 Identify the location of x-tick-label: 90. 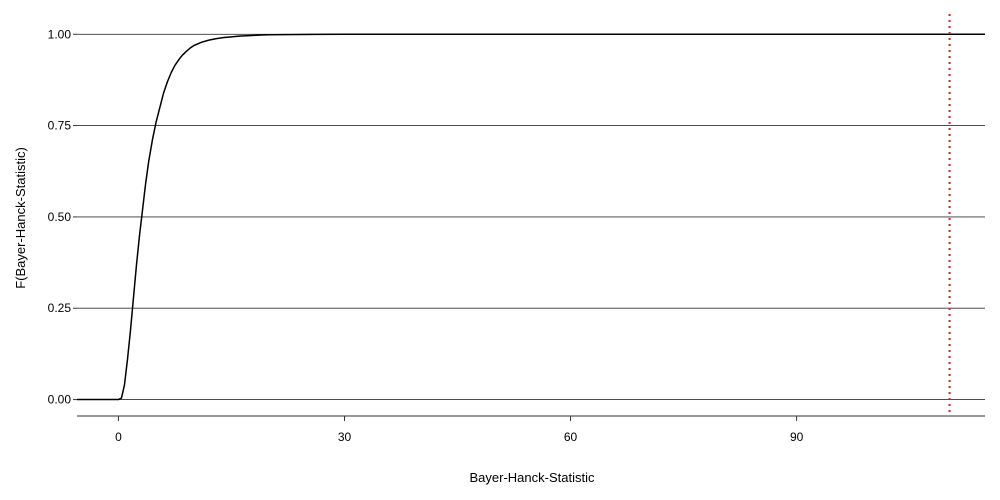
(797, 437).